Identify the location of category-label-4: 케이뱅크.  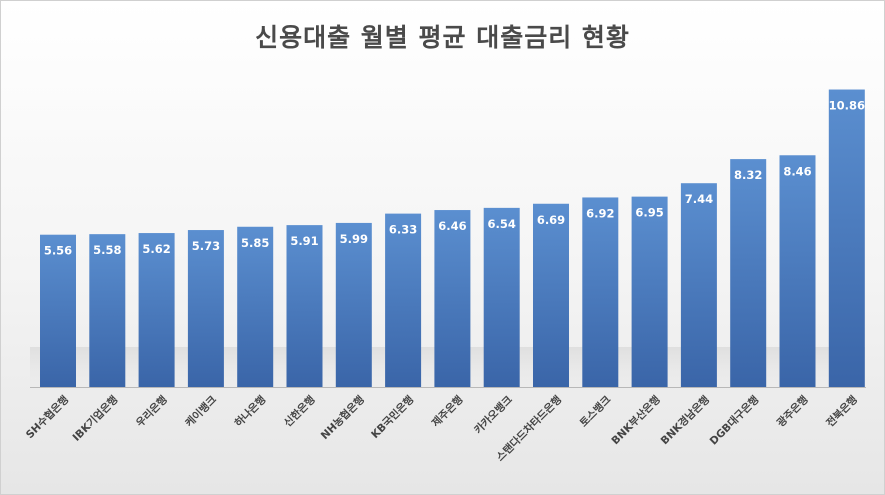
(201, 411).